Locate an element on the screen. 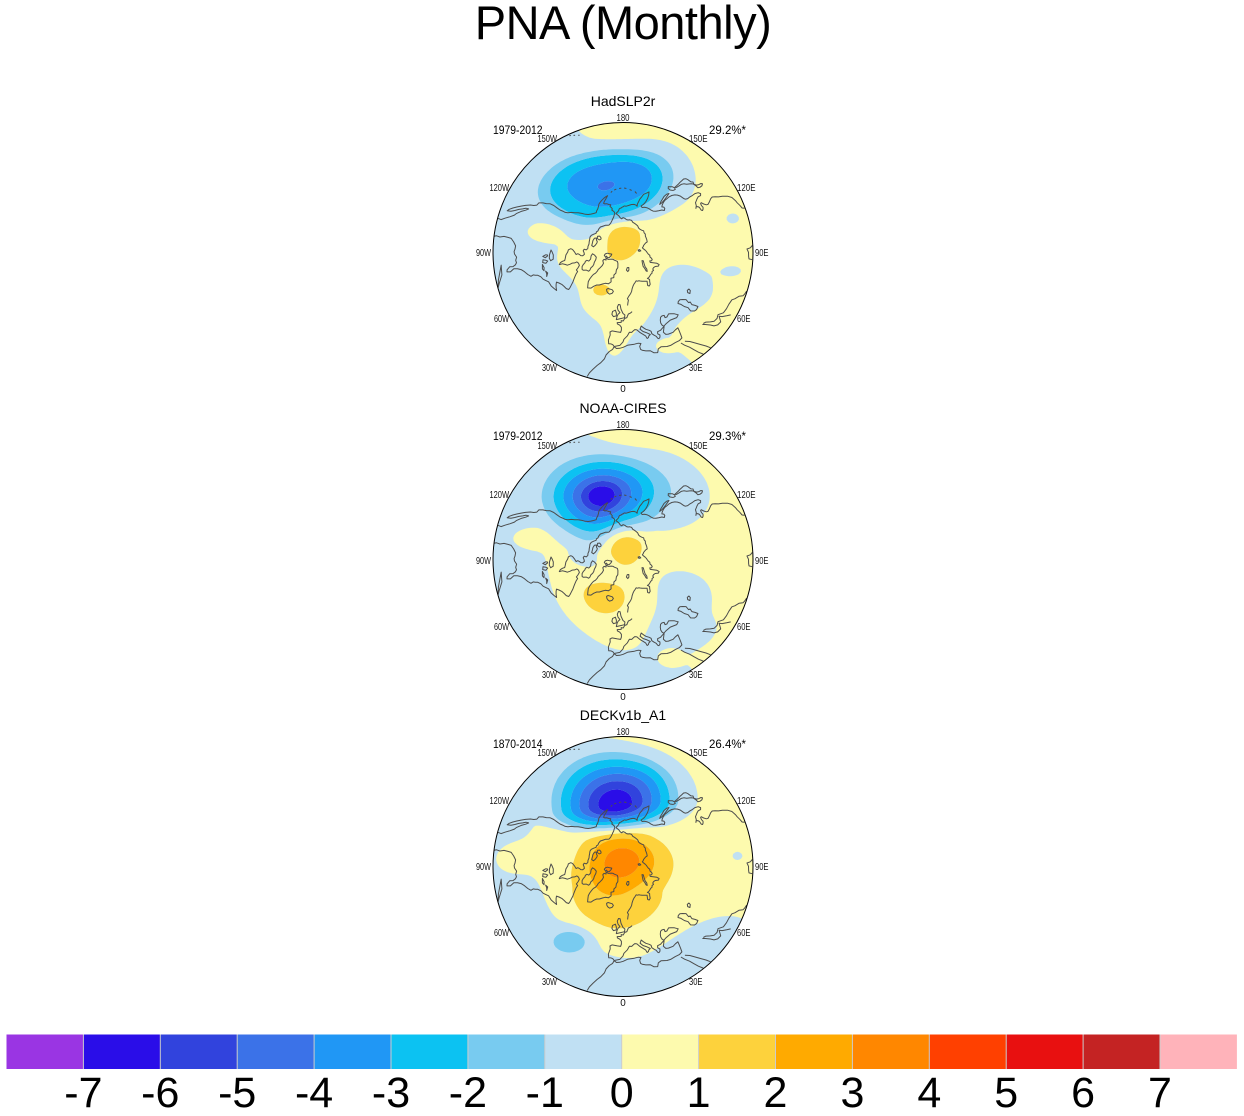 This screenshot has height=1116, width=1244. svg-text: PNA (Monthly) is located at coordinates (623, 24).